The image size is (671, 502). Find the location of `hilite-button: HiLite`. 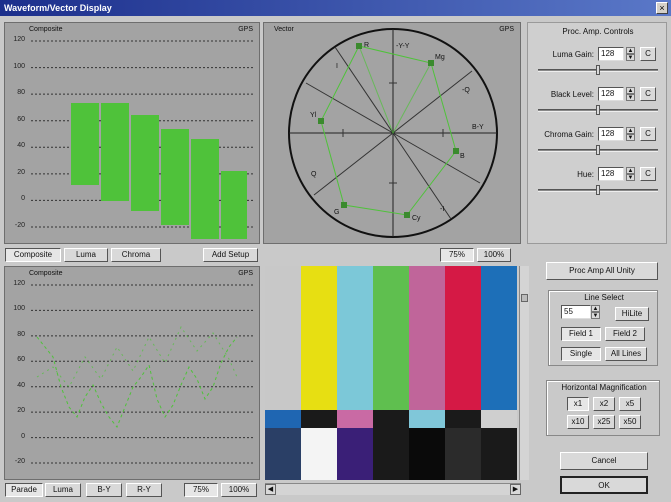

hilite-button: HiLite is located at coordinates (632, 314).